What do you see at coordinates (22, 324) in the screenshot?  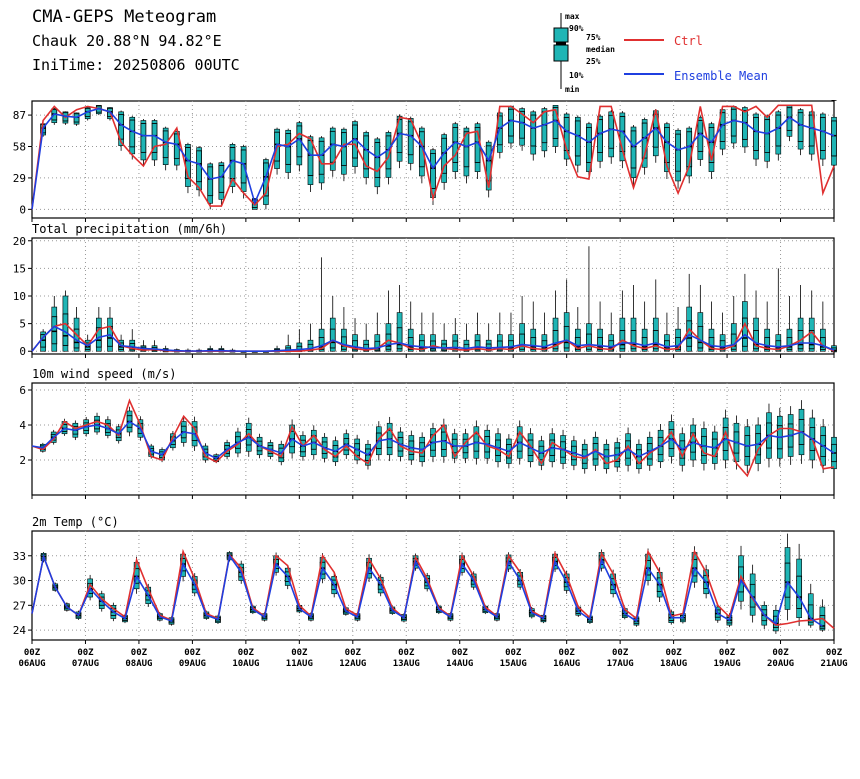 I see `y-tick-label: 5` at bounding box center [22, 324].